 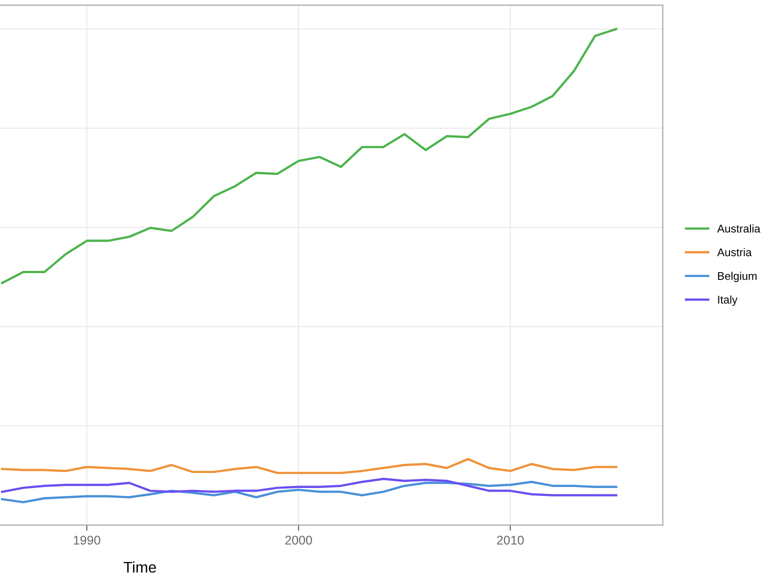 I want to click on x-tick-label: 2010, so click(x=510, y=540).